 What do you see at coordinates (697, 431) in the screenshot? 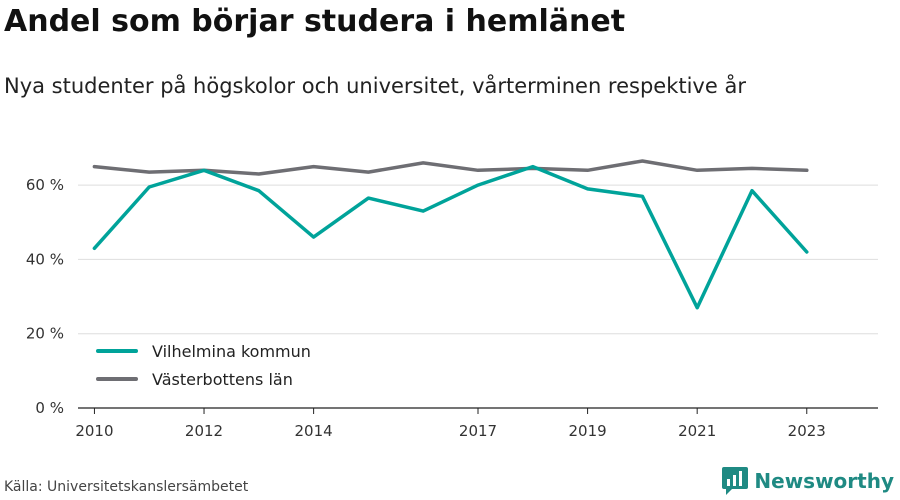
I see `x-tick-label: 2021` at bounding box center [697, 431].